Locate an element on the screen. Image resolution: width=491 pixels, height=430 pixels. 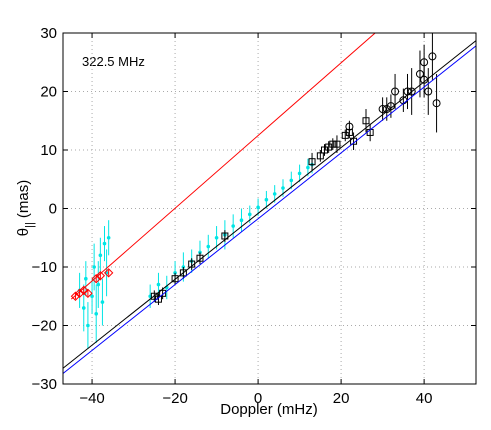
y-axis-label: θ|| (mas) is located at coordinates (25, 208).